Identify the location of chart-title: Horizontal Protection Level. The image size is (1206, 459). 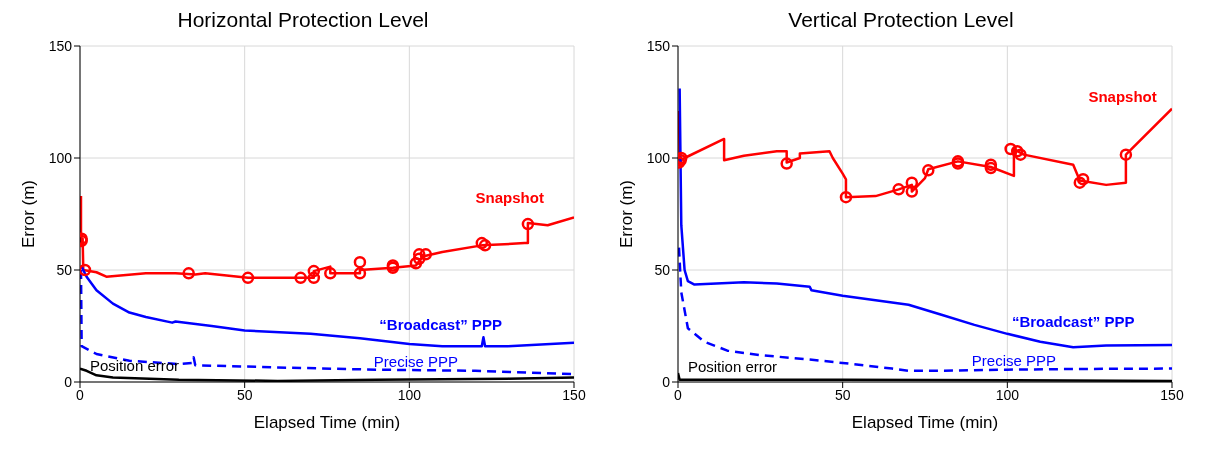
(303, 20).